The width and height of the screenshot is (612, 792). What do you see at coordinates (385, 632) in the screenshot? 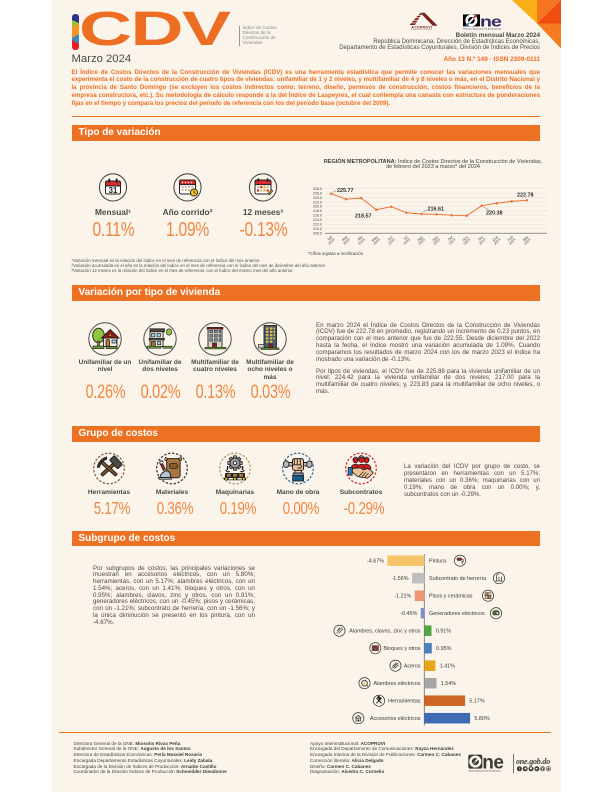
I see `svg-text: Alambres, clavos, zinc y otros` at bounding box center [385, 632].